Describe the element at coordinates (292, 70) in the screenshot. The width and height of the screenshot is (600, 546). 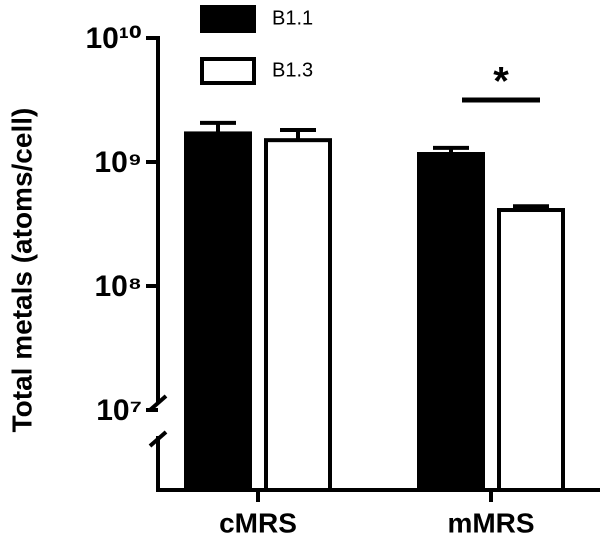
I see `legend-label: B1.3` at that location.